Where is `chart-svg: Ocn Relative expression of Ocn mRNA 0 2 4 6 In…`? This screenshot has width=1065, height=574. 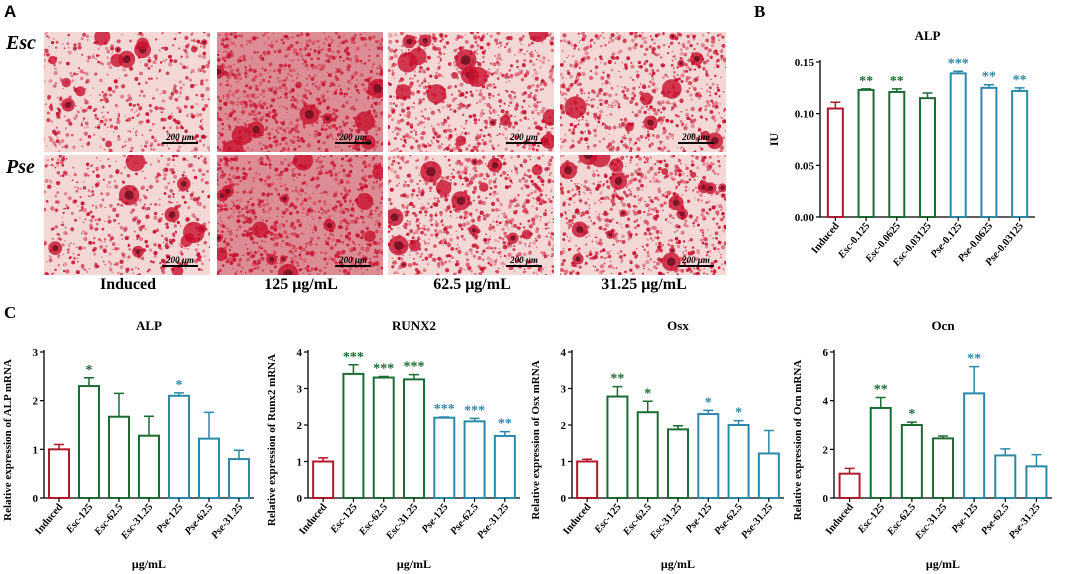
chart-svg: Ocn Relative expression of Ocn mRNA 0 2 4 6 In… is located at coordinates (922, 444).